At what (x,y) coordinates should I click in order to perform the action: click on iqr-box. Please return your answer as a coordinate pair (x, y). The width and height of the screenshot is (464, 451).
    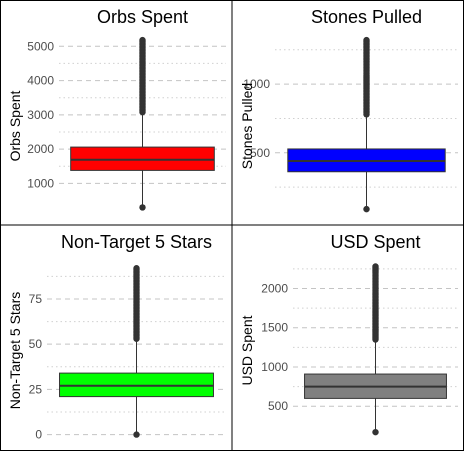
    Looking at the image, I should click on (142, 158).